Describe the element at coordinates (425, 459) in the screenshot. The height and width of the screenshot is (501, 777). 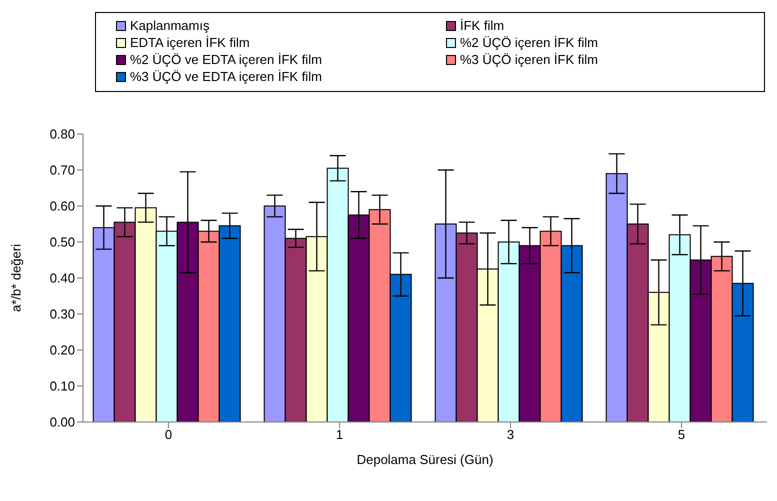
I see `x-axis-title: Depolama Süresi (Gün)` at that location.